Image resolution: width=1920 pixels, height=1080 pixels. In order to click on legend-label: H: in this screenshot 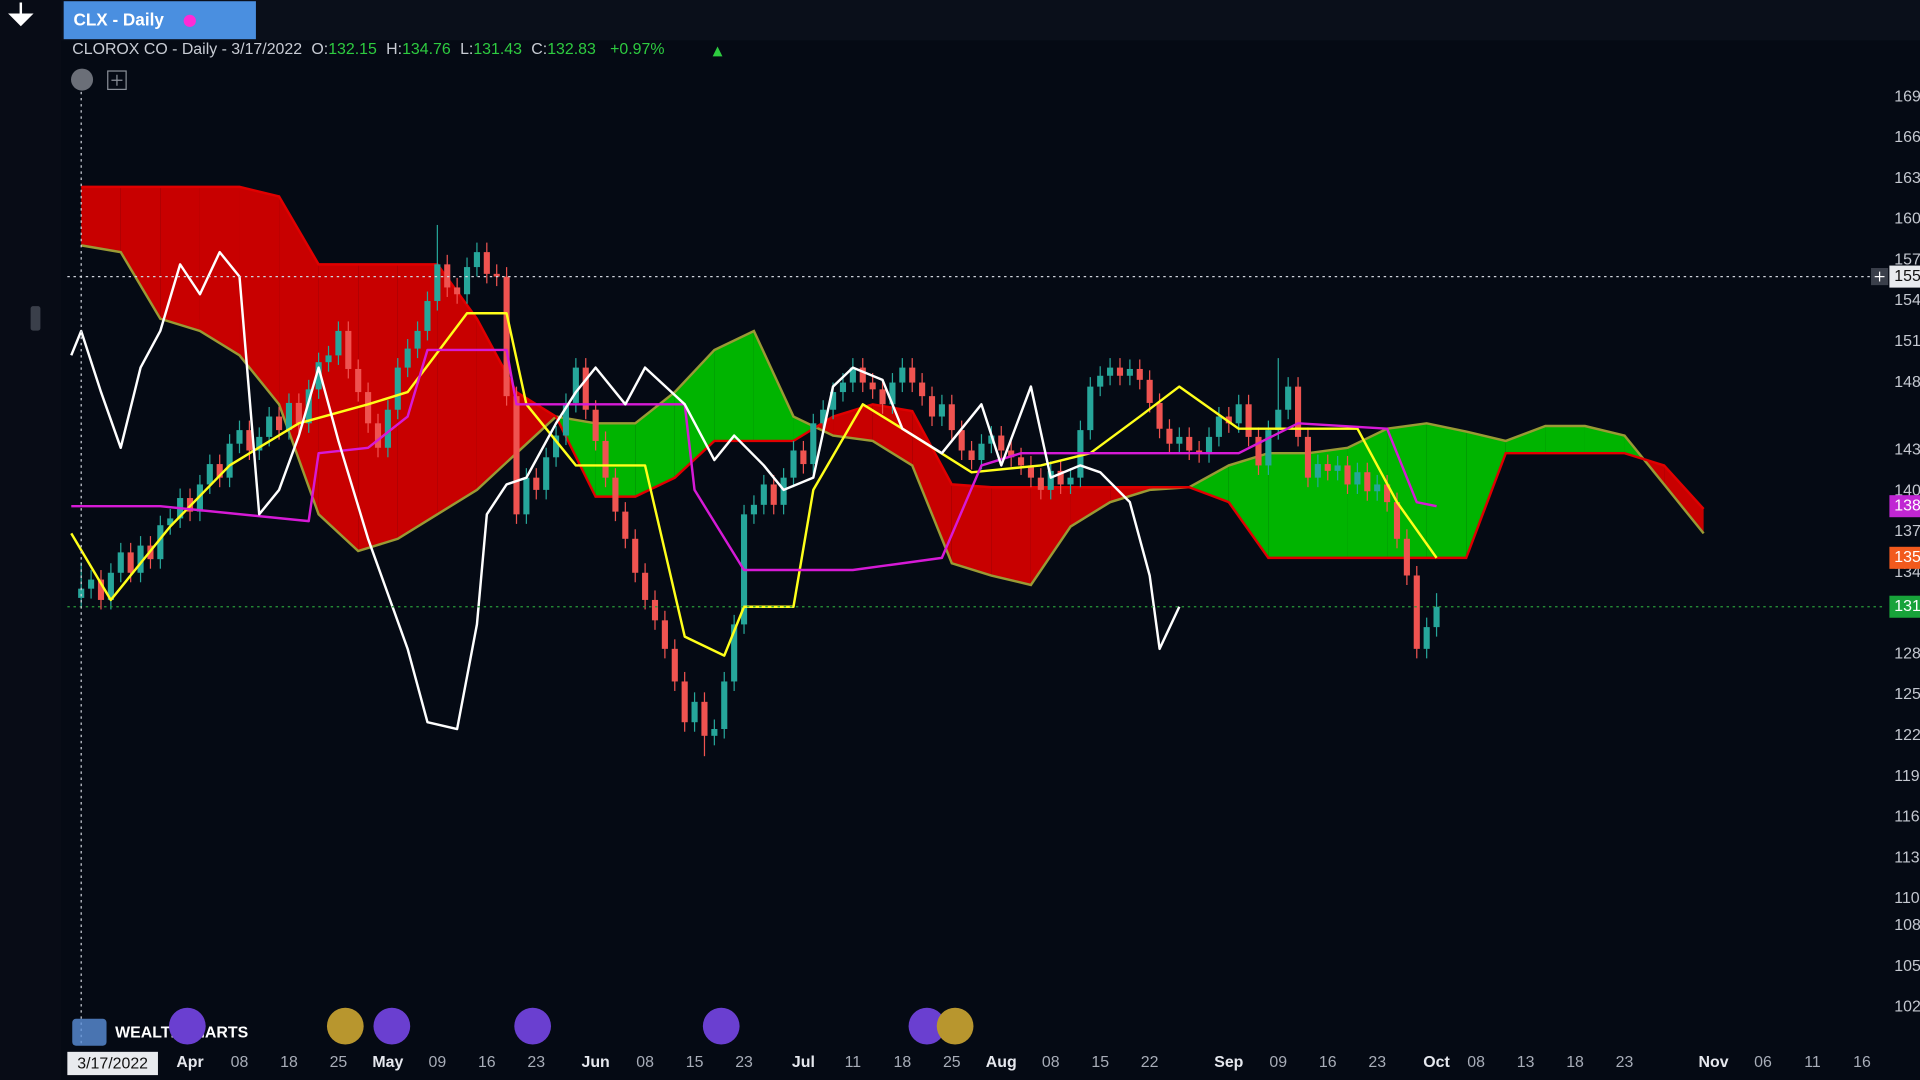, I will do `click(394, 49)`.